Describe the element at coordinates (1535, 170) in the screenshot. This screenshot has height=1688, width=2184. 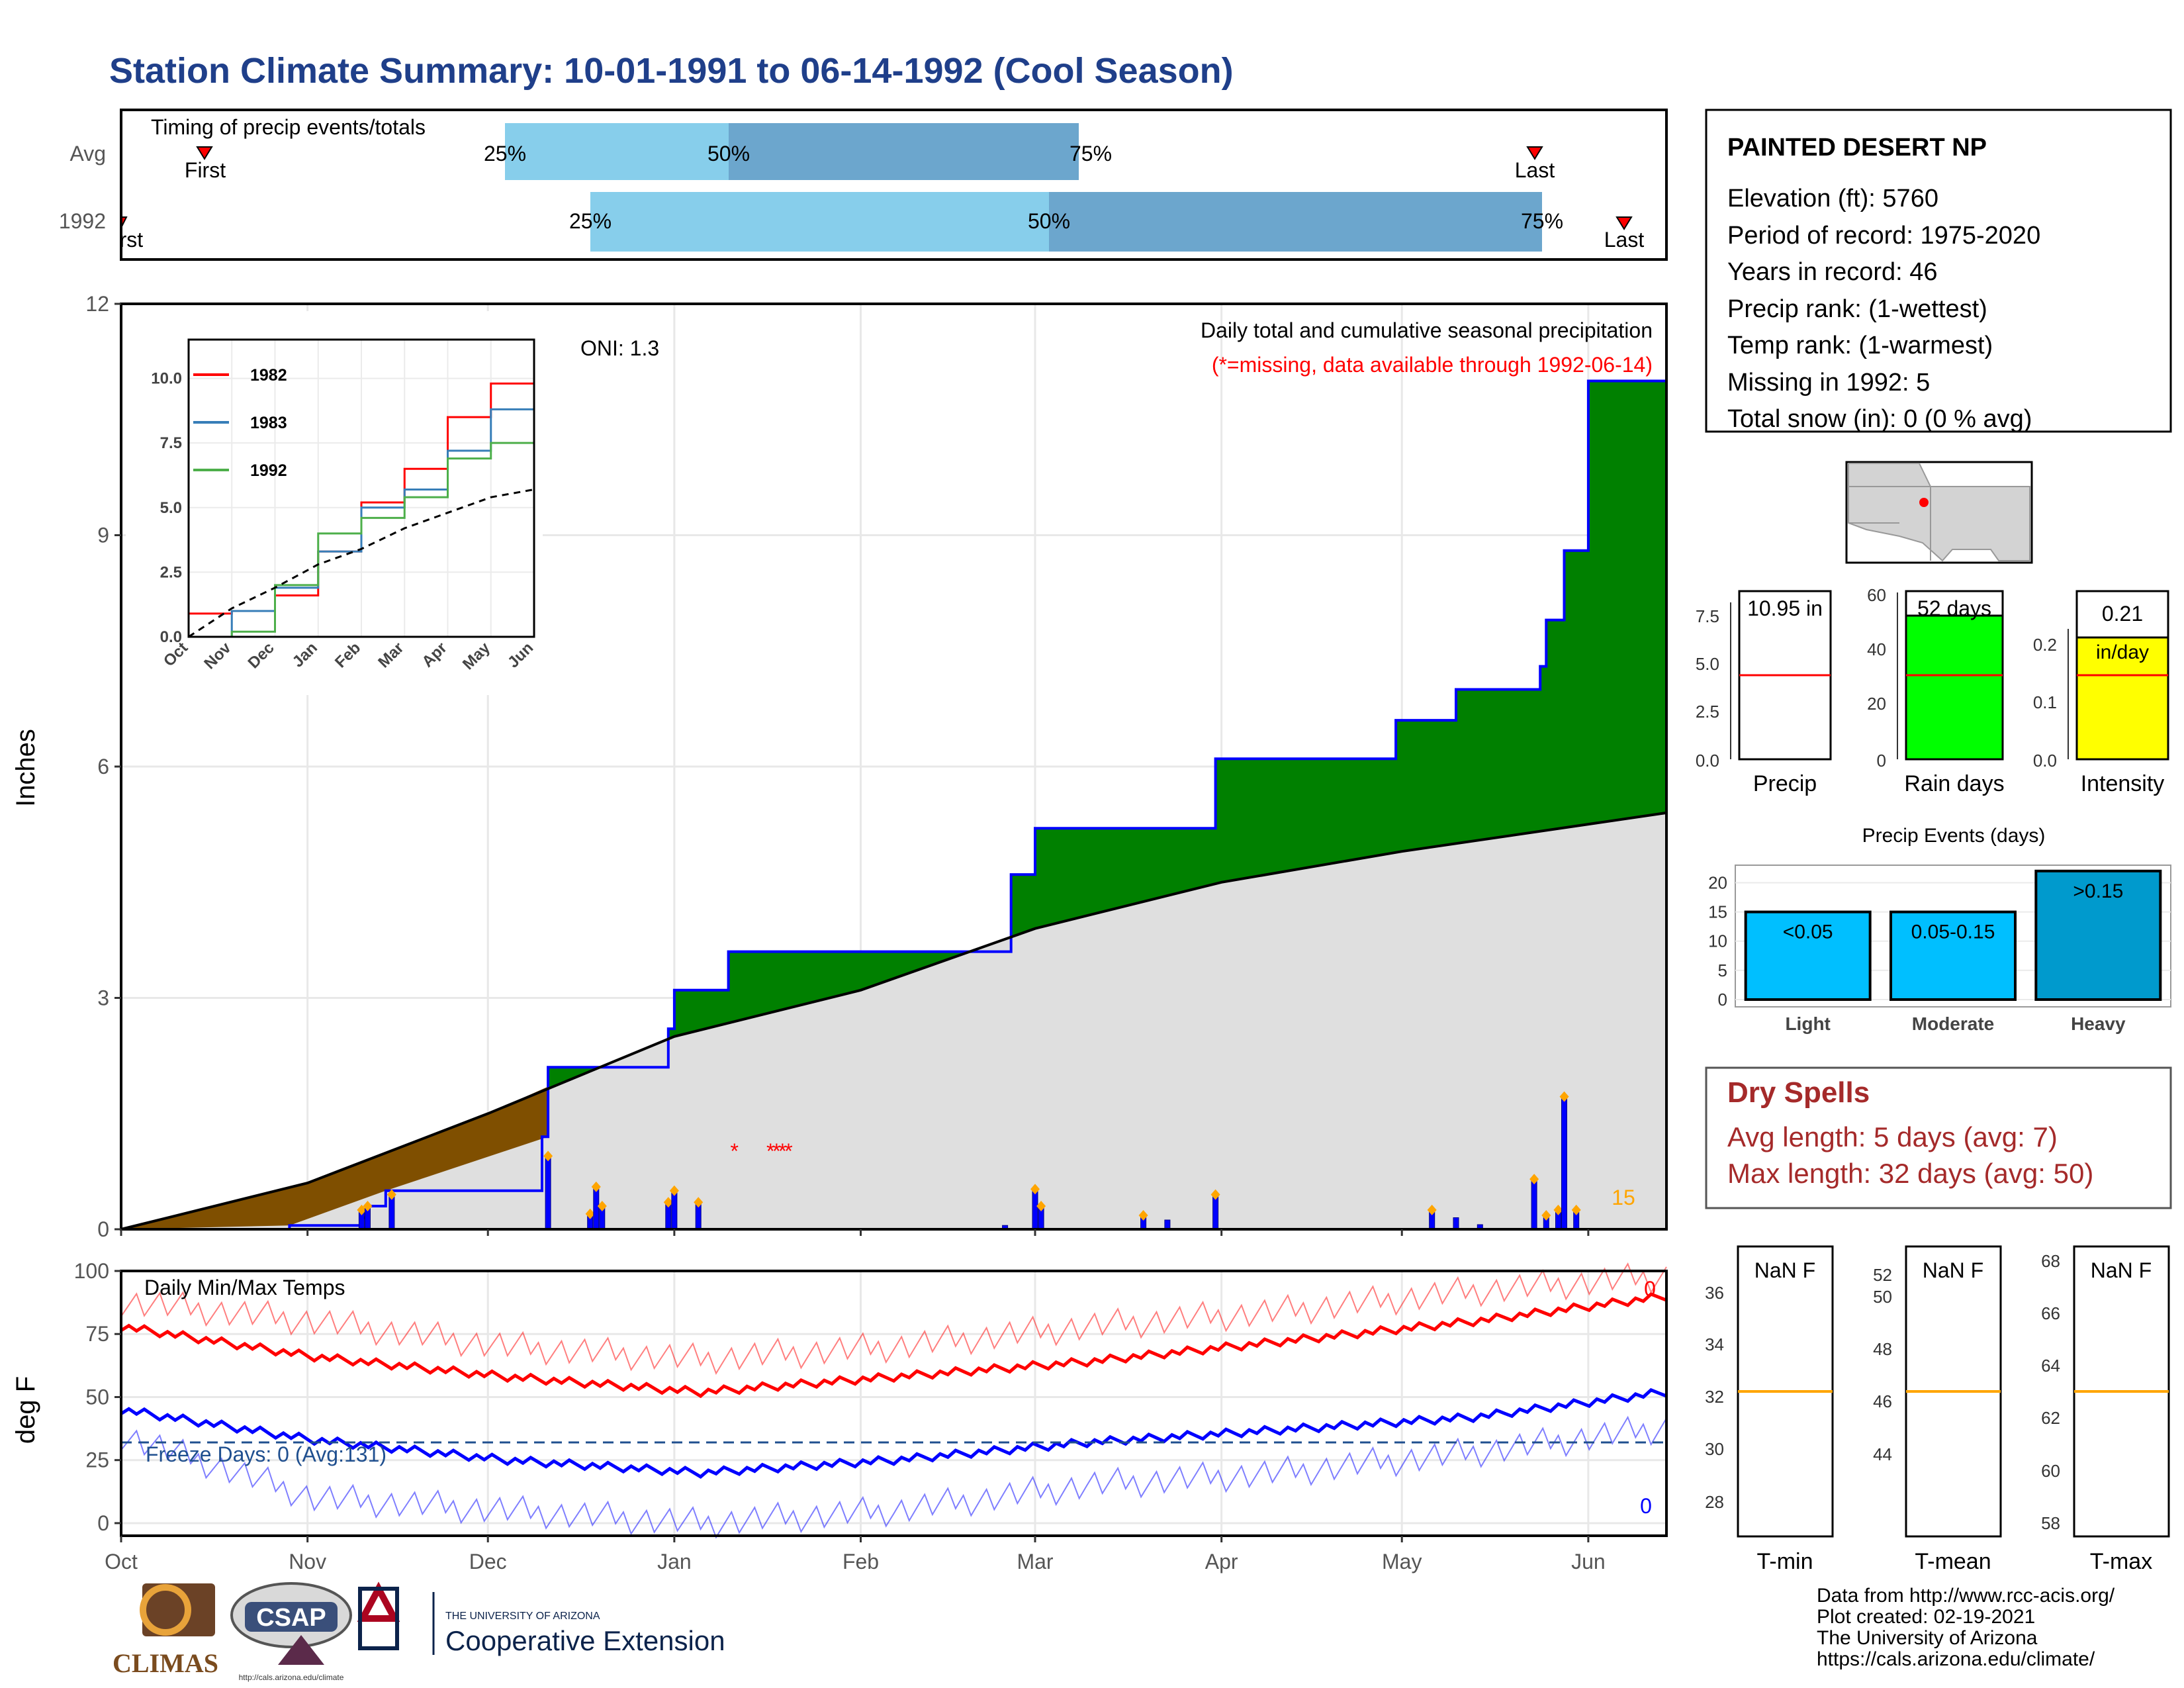
I see `avg-last-label: Last` at that location.